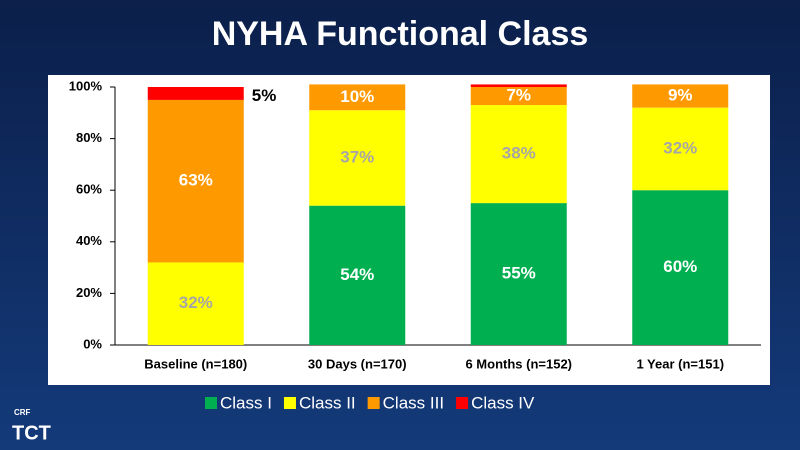 This screenshot has width=800, height=450. What do you see at coordinates (86, 85) in the screenshot?
I see `y-tick-label: 100%` at bounding box center [86, 85].